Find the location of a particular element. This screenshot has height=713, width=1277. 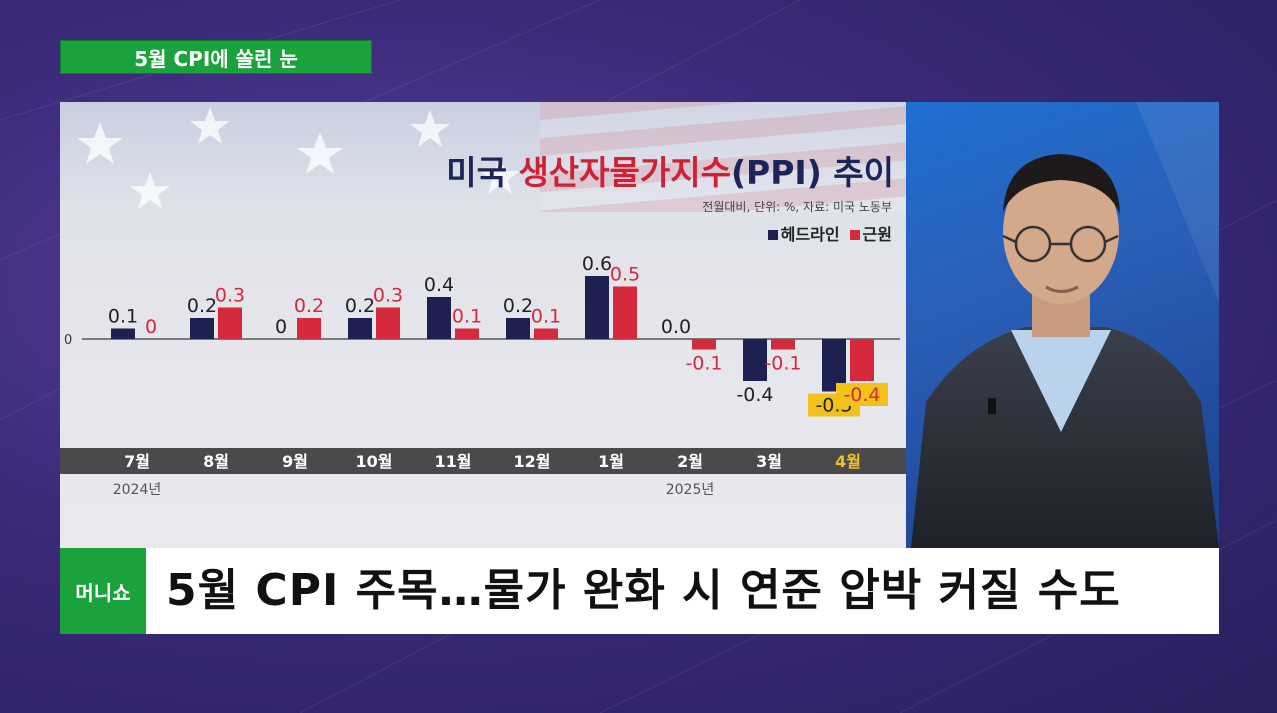

data-label-core-7: -0.1 is located at coordinates (703, 364).